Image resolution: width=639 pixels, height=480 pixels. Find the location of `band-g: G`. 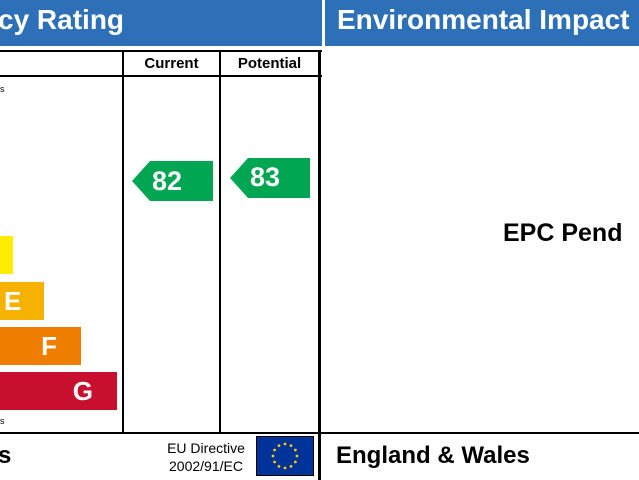

band-g: G is located at coordinates (58, 391).